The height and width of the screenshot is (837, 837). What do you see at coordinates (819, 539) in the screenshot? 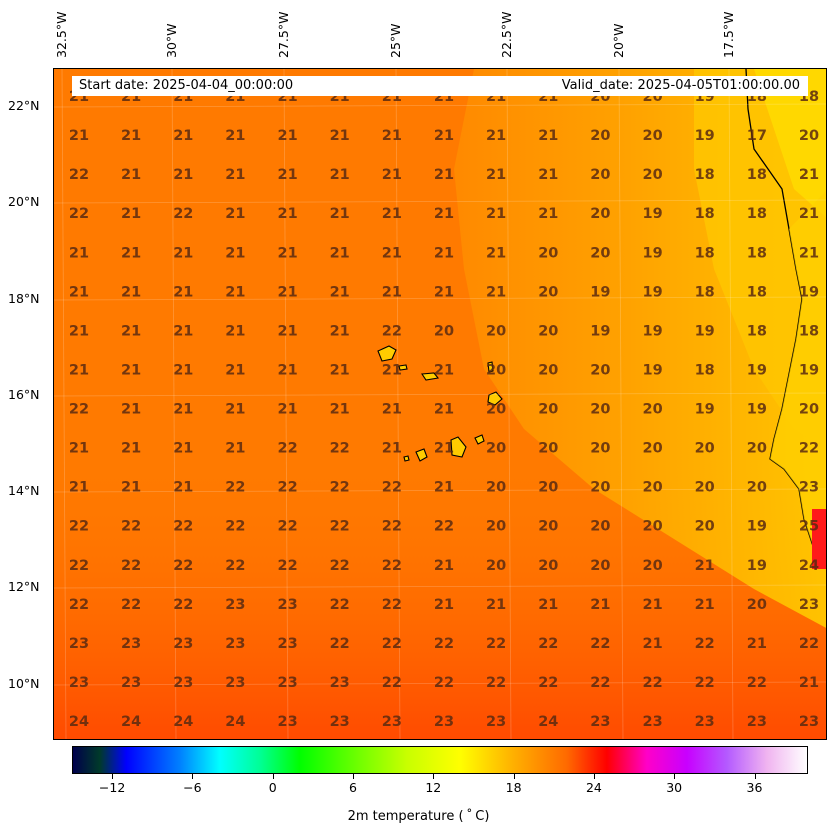
I see `land-hotspot` at bounding box center [819, 539].